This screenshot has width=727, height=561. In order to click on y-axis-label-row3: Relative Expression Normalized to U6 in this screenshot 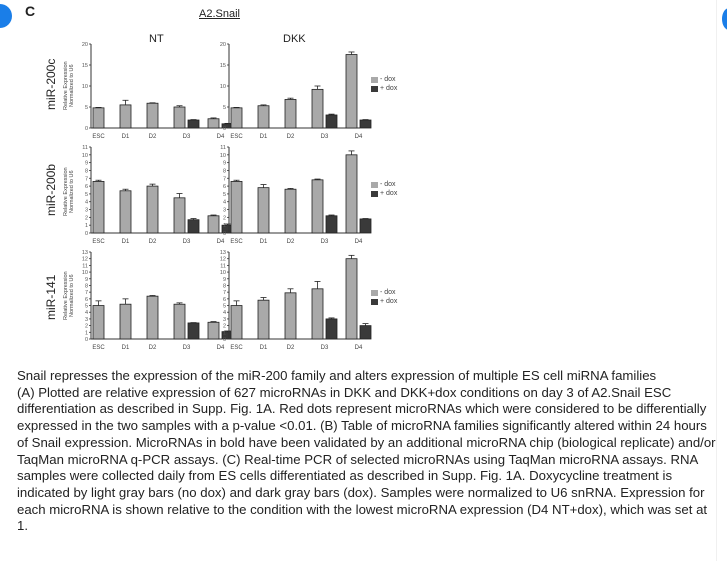, I will do `click(69, 295)`.